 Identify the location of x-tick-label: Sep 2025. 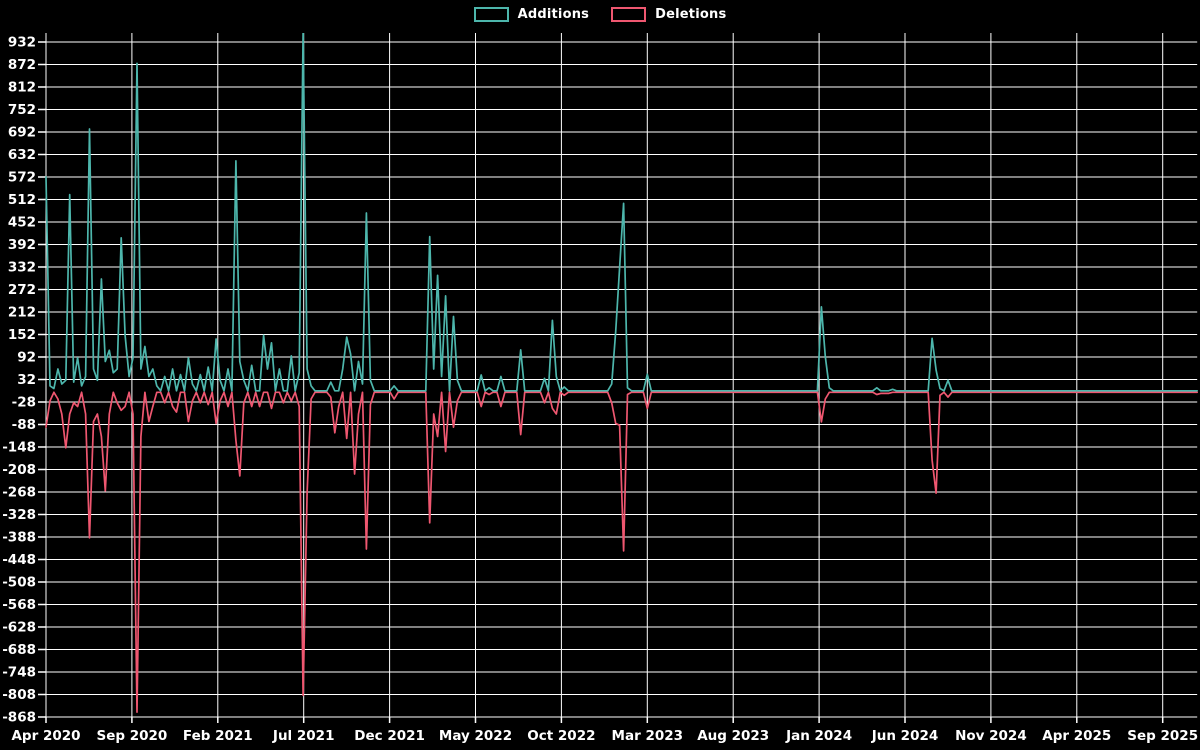
(1162, 736).